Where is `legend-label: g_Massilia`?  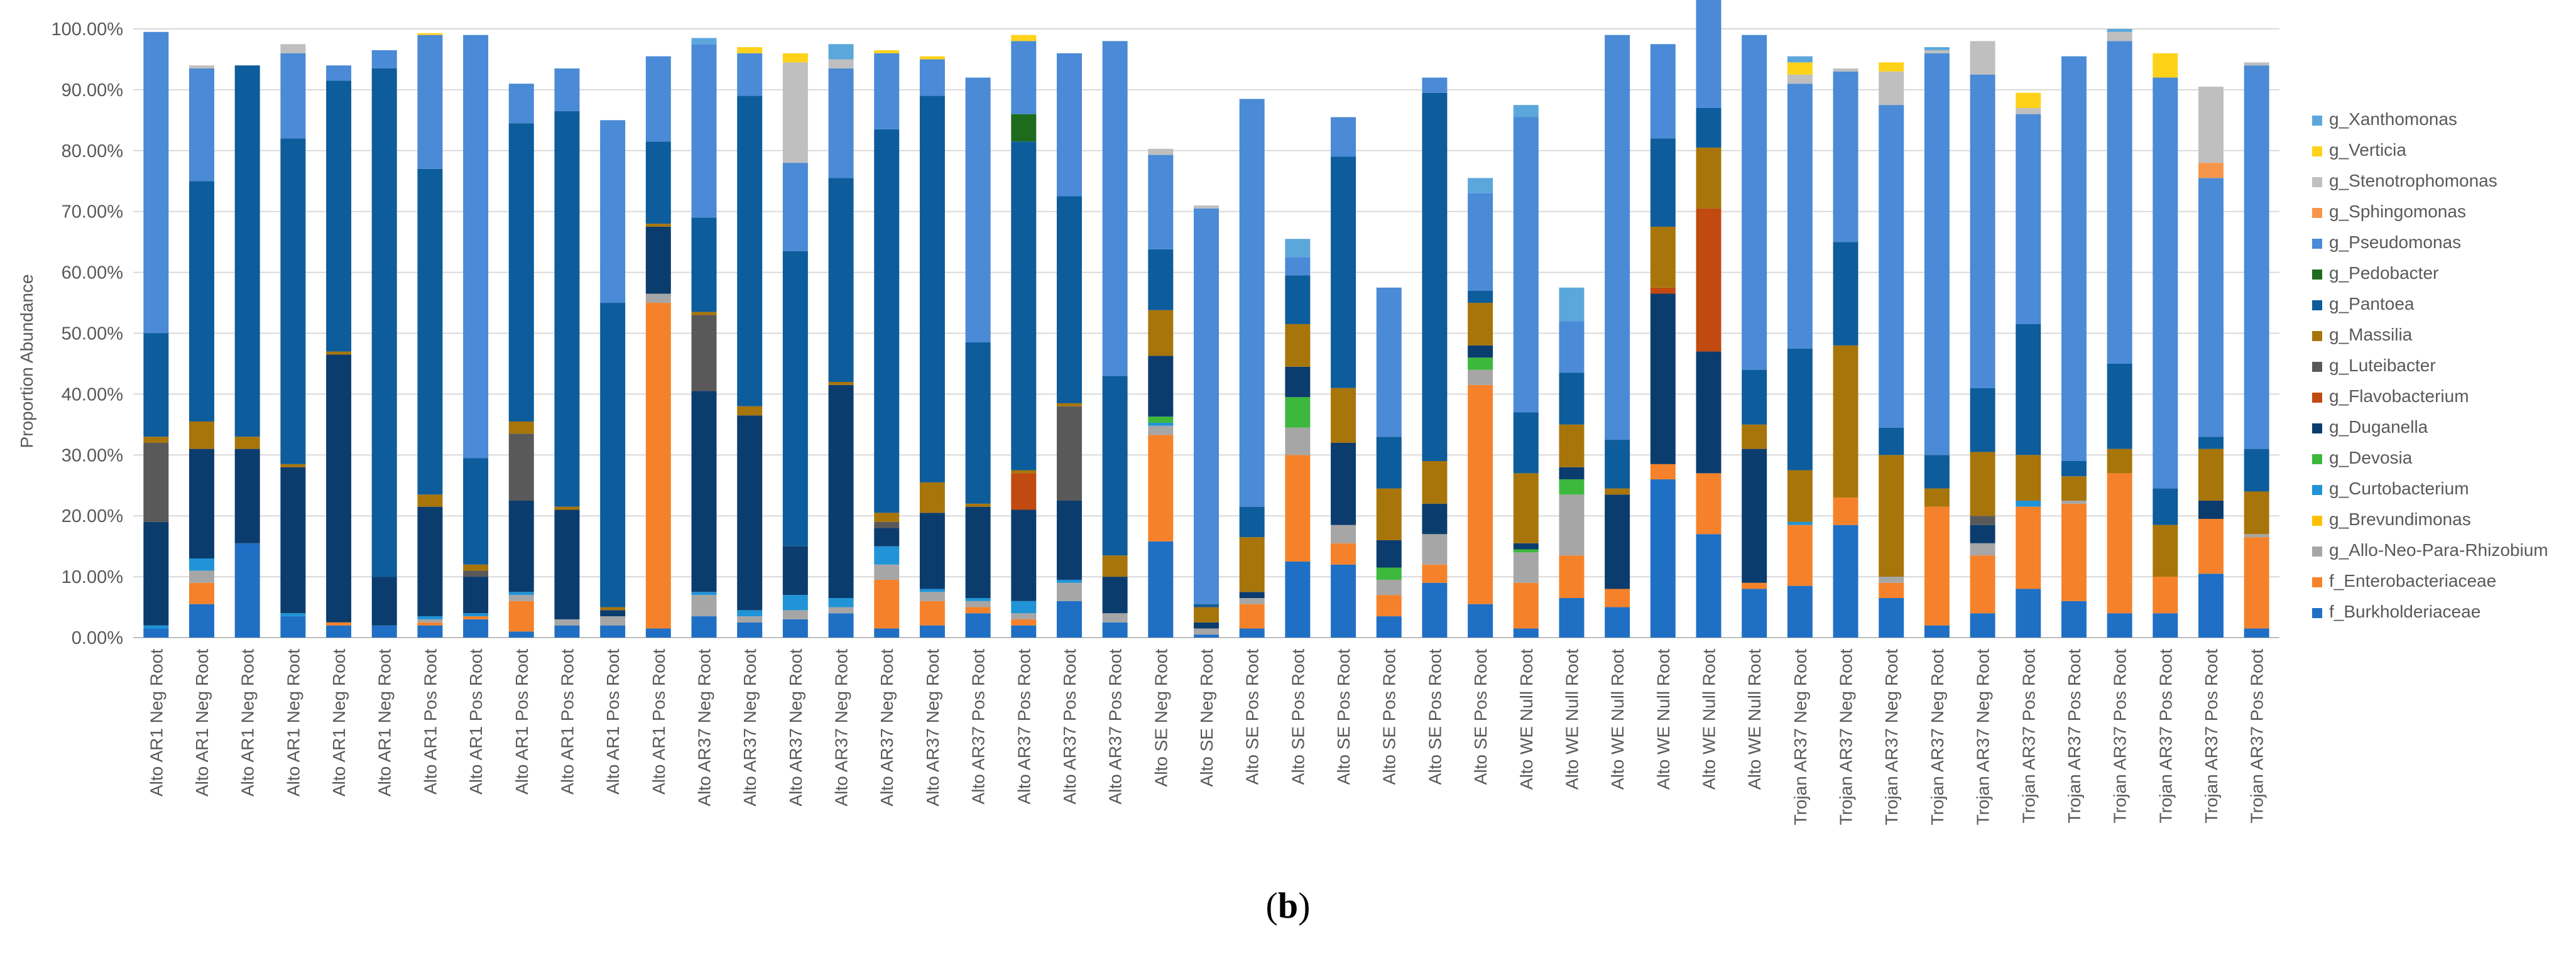
legend-label: g_Massilia is located at coordinates (2371, 334).